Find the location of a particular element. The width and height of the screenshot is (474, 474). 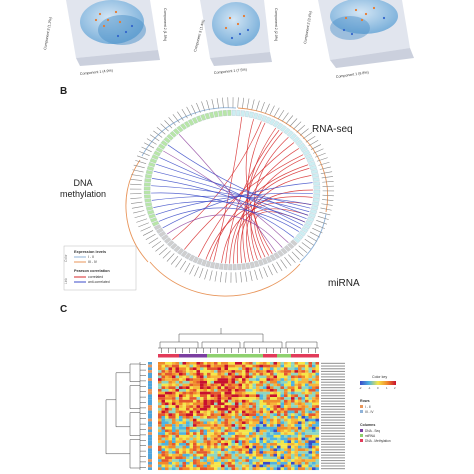

row-annotation-cell is located at coordinates (150, 390).